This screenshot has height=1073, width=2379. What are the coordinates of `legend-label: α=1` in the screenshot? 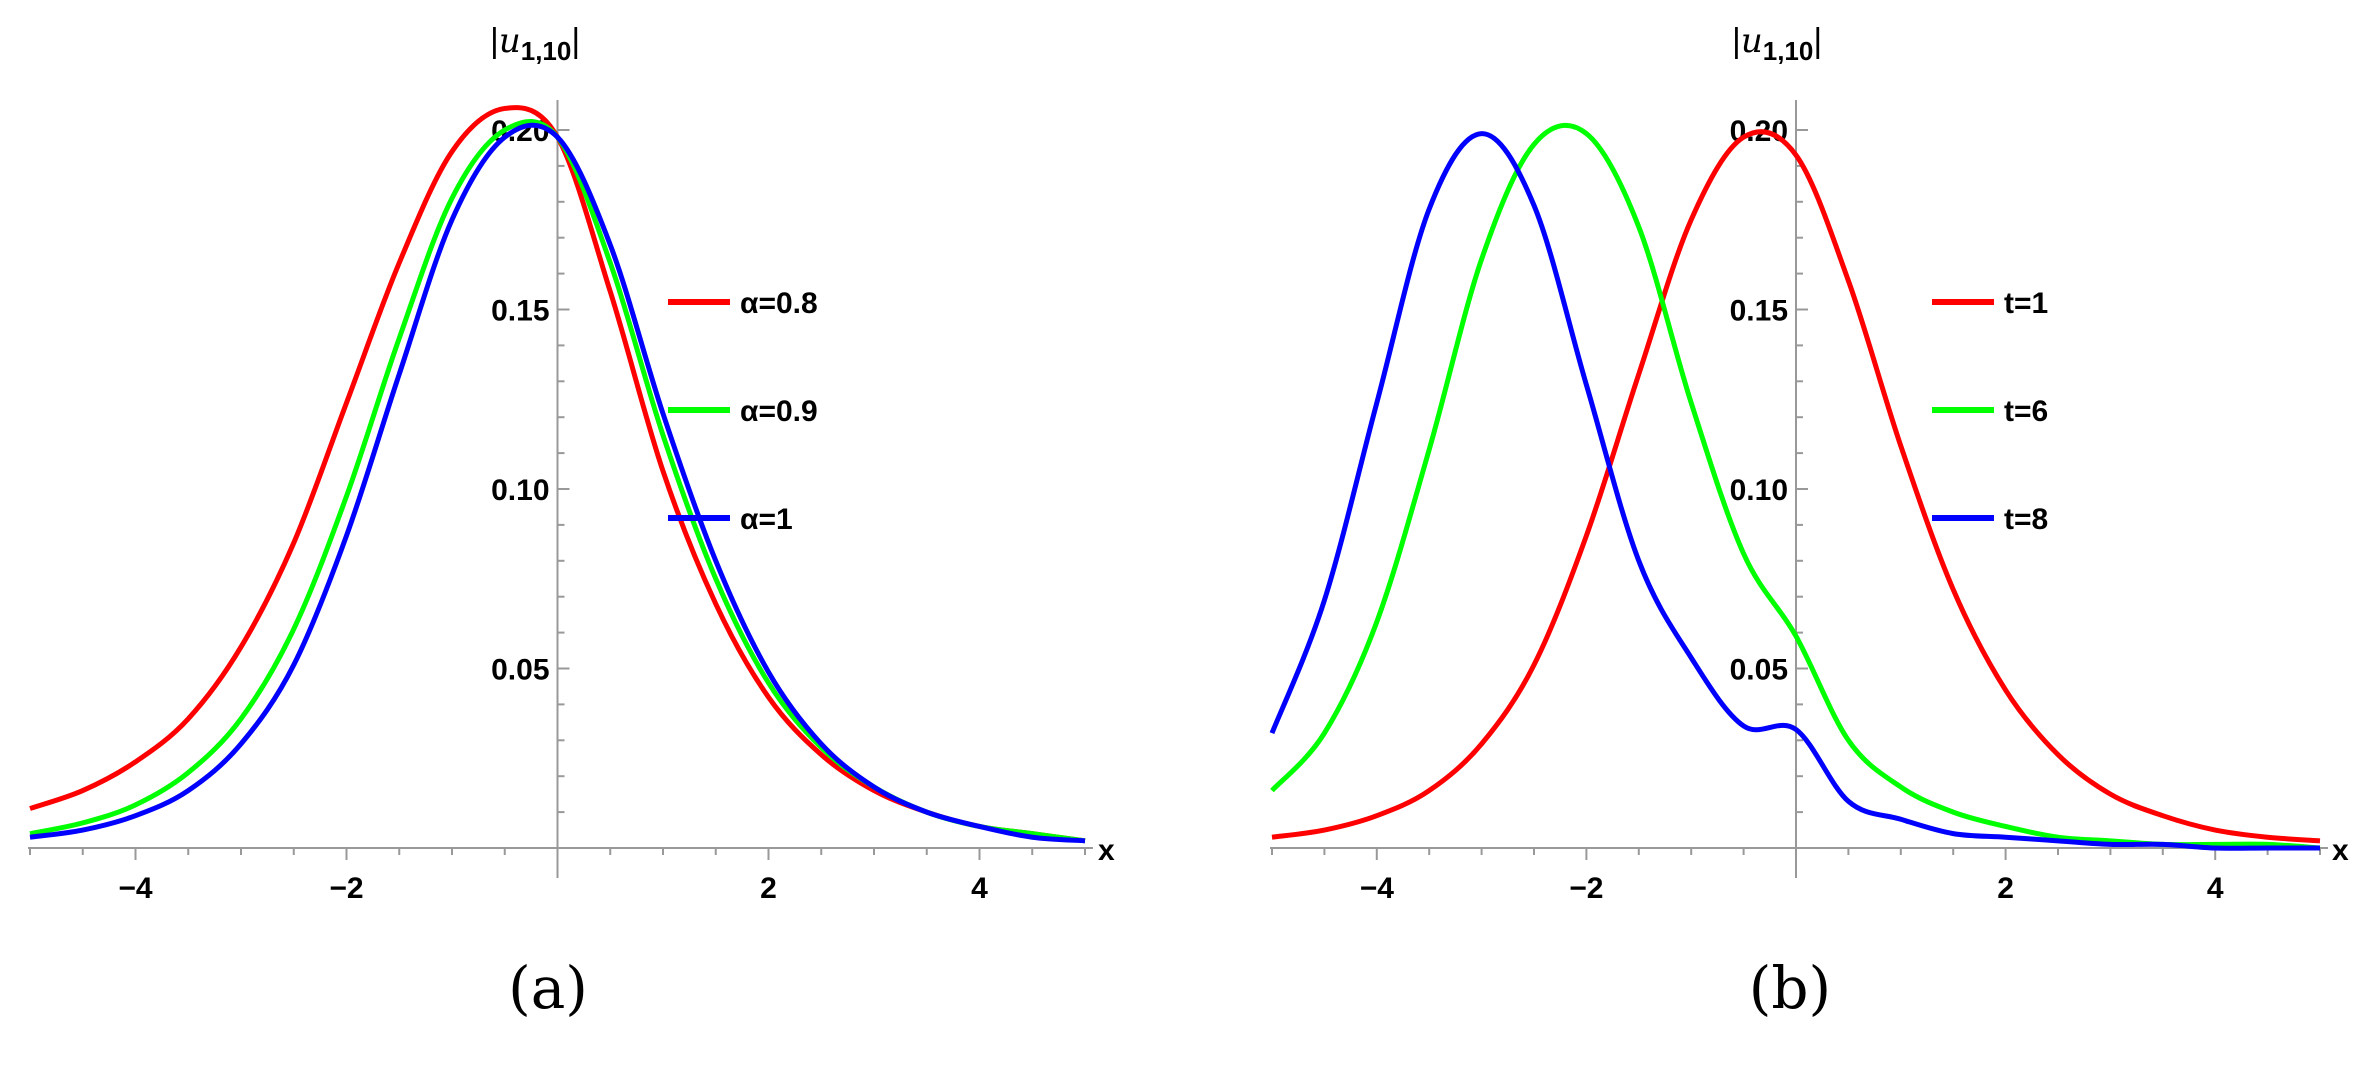 It's located at (766, 519).